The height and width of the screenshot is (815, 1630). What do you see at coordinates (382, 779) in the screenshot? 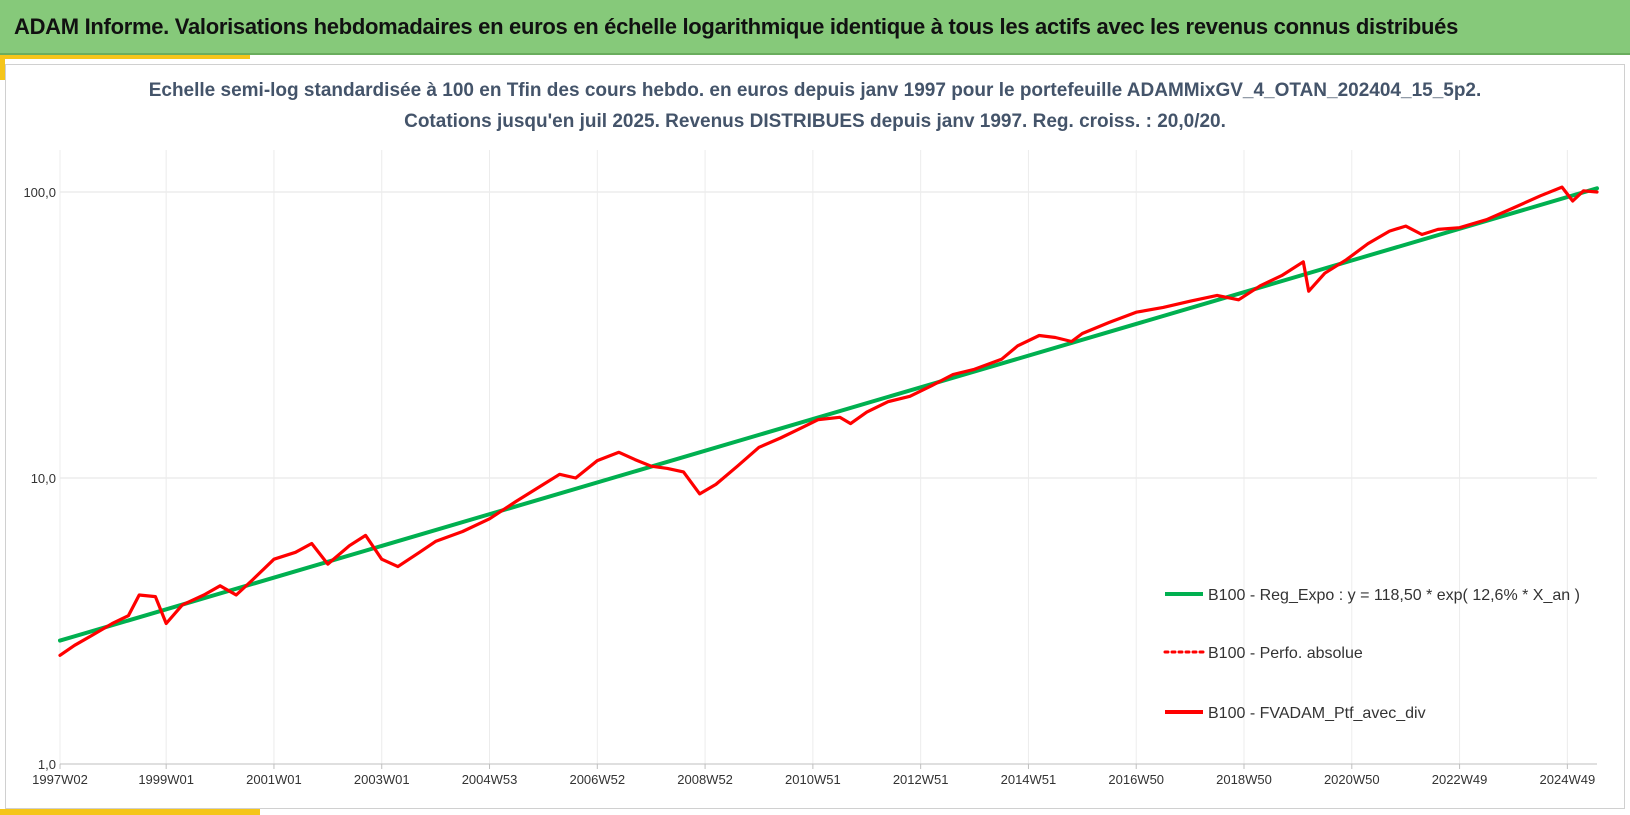
I see `x-tick-label: 2003W01` at bounding box center [382, 779].